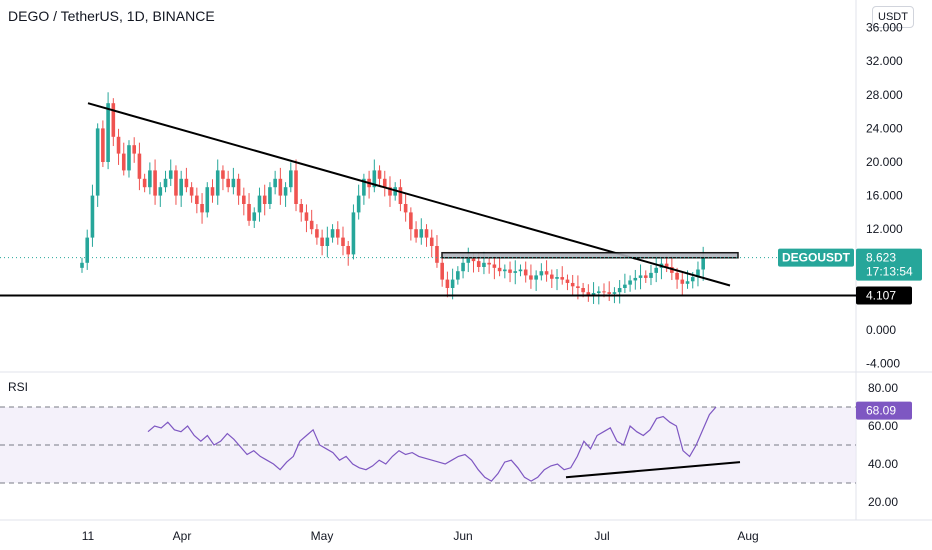 This screenshot has height=550, width=932. I want to click on rsi-badge-label: 68.09, so click(881, 411).